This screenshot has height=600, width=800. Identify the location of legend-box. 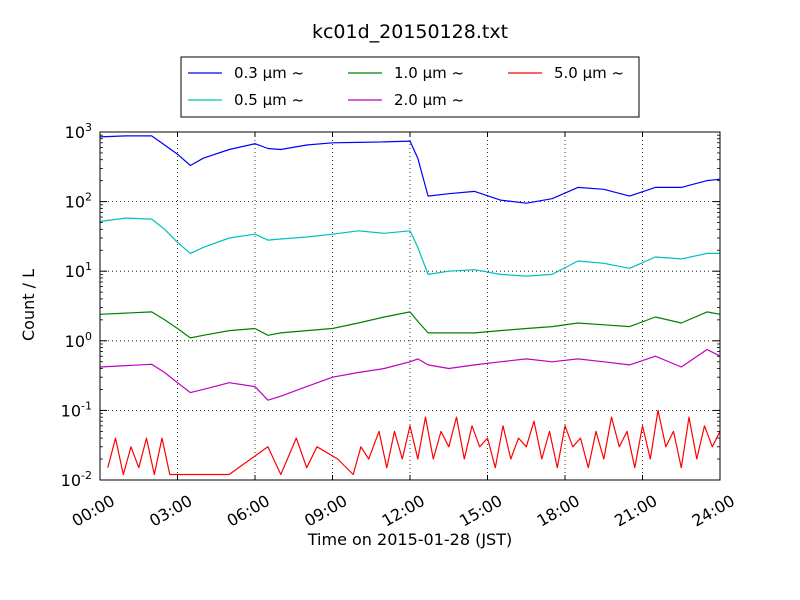
(410, 87).